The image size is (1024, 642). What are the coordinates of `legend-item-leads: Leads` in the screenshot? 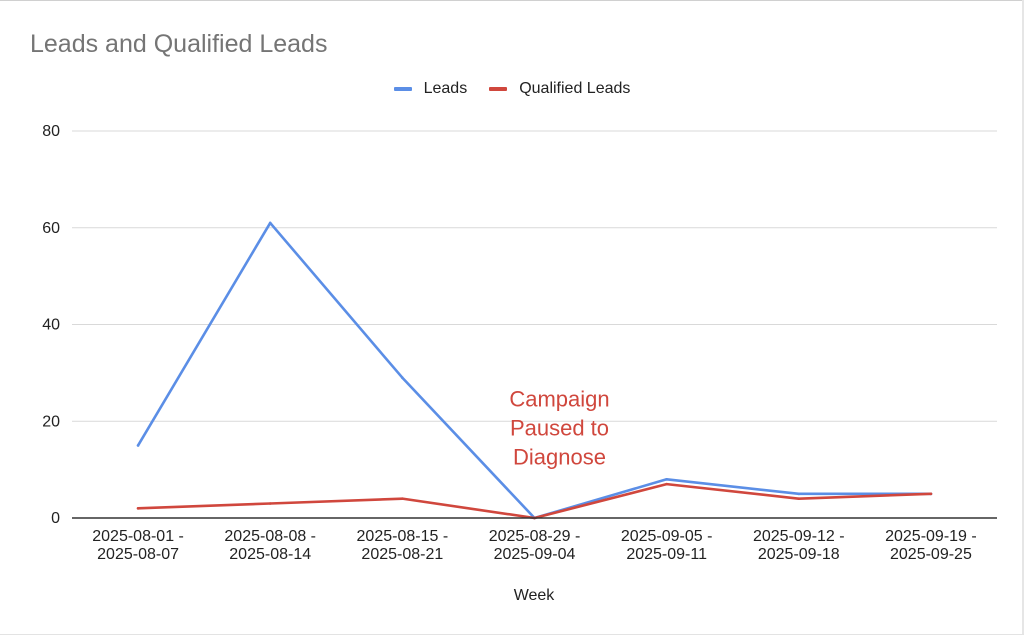 It's located at (430, 89).